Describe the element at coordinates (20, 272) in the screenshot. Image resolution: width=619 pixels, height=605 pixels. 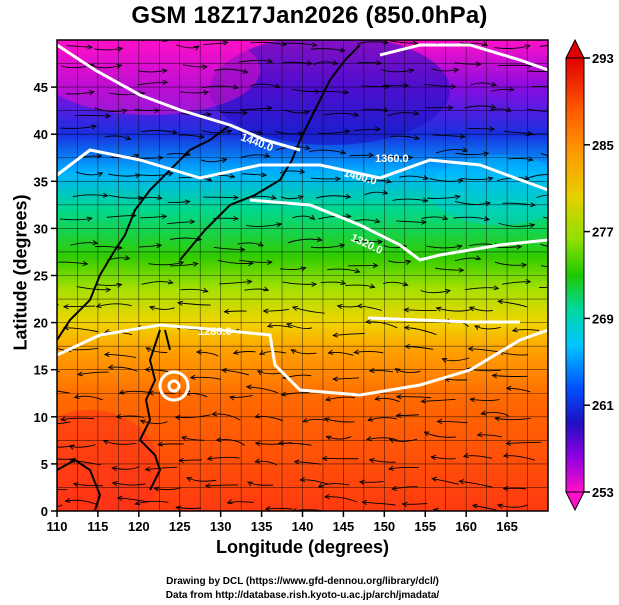
I see `y-axis-label: Latitude (degrees)` at that location.